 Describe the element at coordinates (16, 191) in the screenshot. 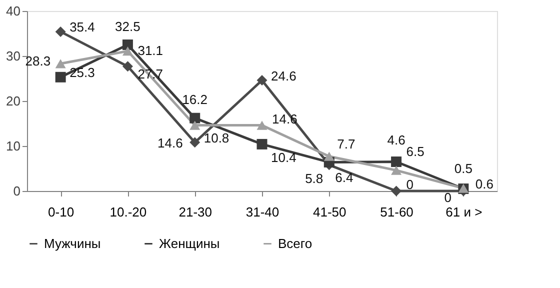

I see `y-tick-label: 0` at that location.